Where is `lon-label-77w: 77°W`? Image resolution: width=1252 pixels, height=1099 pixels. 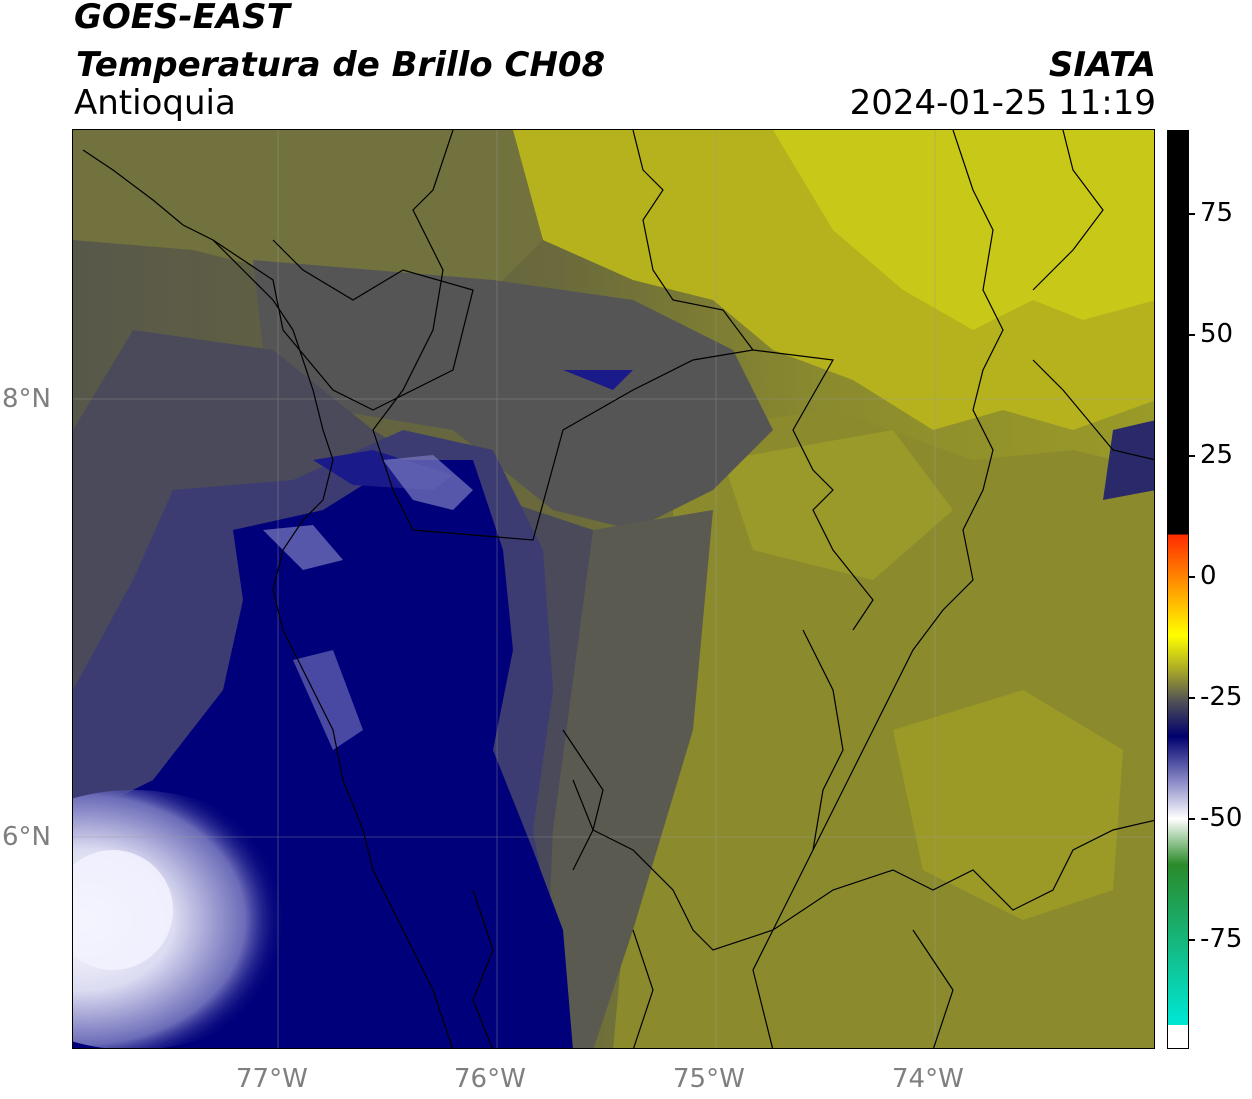
lon-label-77w: 77°W is located at coordinates (272, 1079).